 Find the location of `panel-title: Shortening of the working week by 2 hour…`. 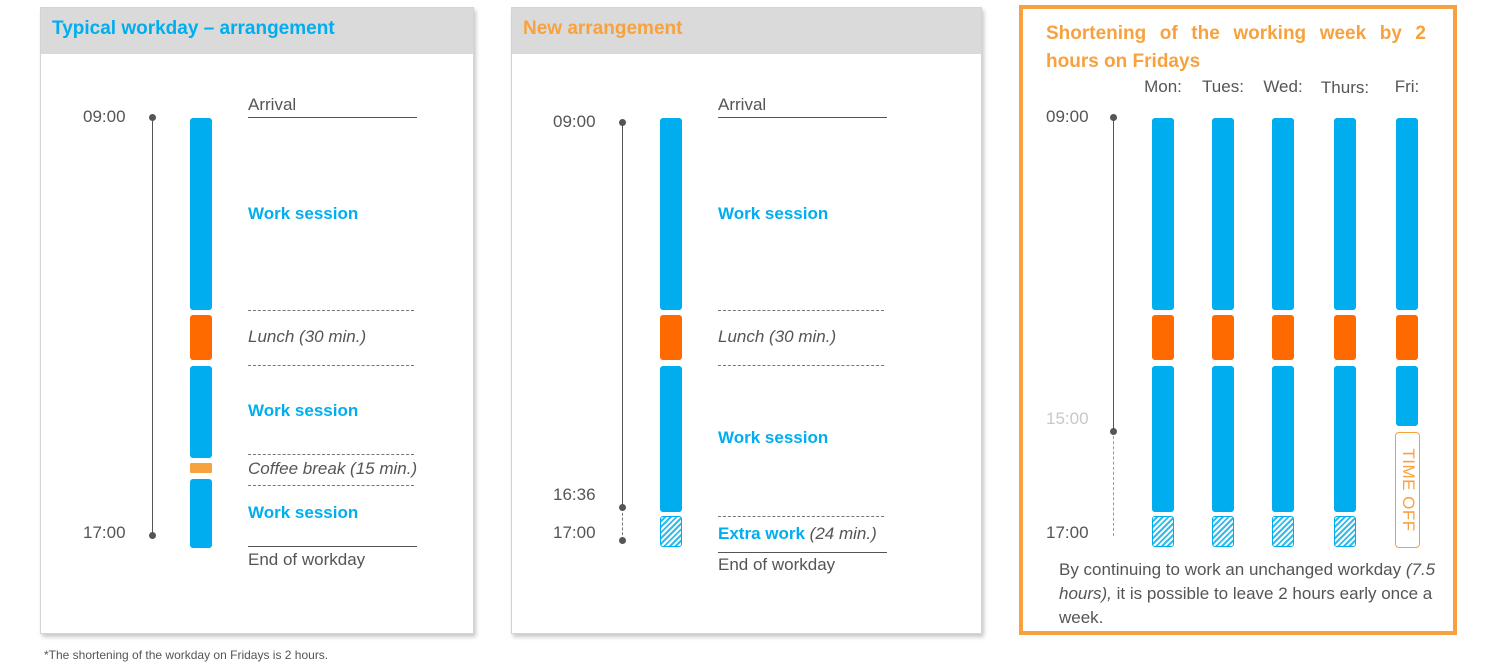

panel-title: Shortening of the working week by 2 hour… is located at coordinates (1236, 47).